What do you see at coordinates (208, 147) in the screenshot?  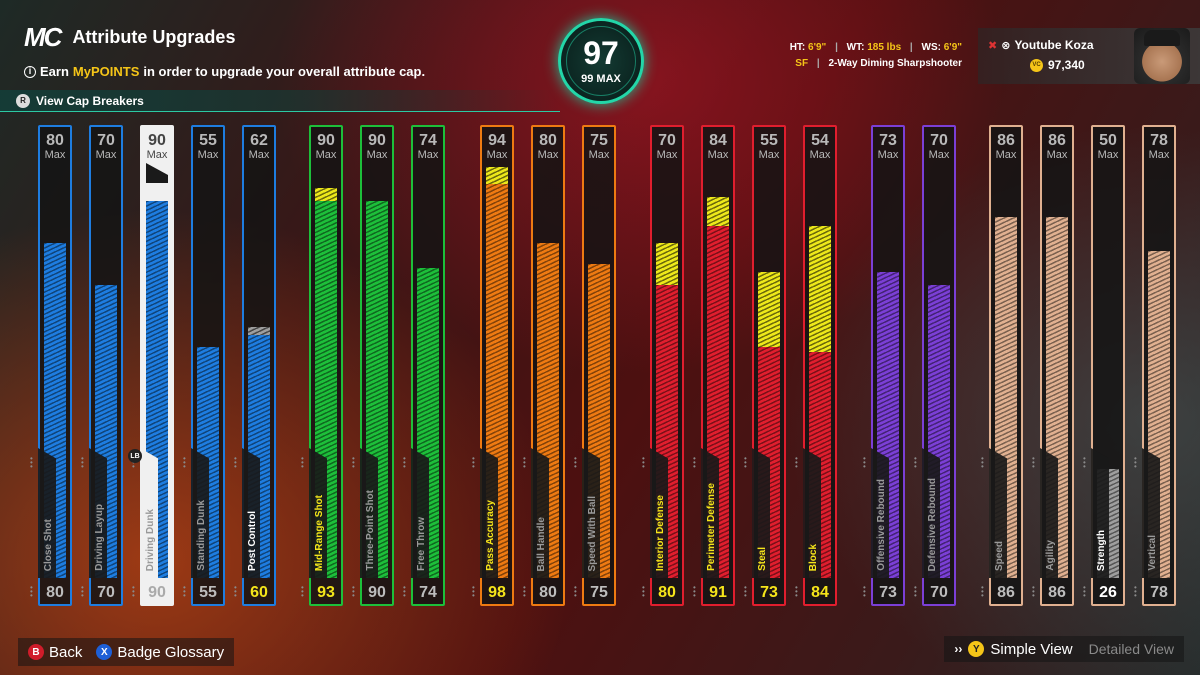 I see `attribute-cap: 55 Max` at bounding box center [208, 147].